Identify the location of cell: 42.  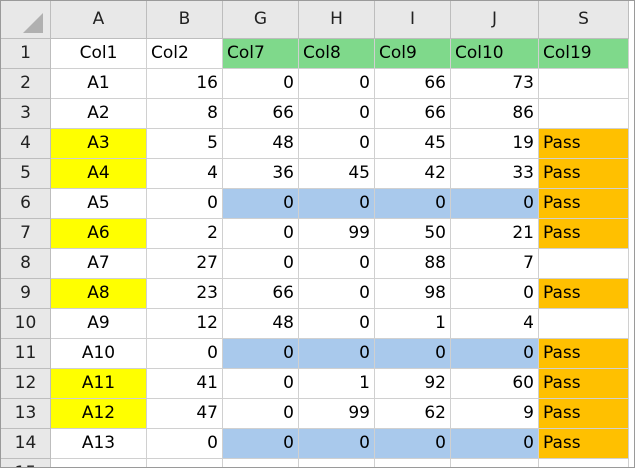
(413, 174).